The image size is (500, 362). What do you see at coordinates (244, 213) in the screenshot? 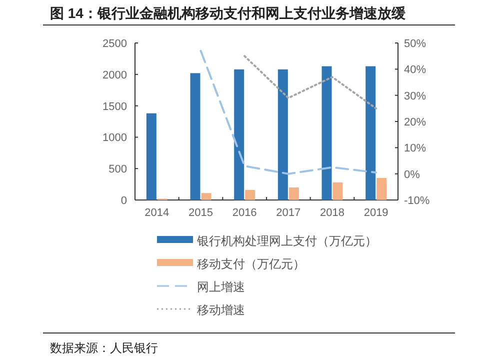
I see `x-tick-label: 2016` at bounding box center [244, 213].